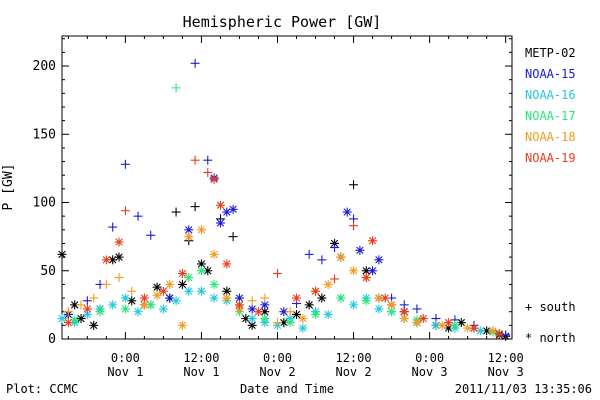  I want to click on x-axis-label: Date and Time, so click(287, 389).